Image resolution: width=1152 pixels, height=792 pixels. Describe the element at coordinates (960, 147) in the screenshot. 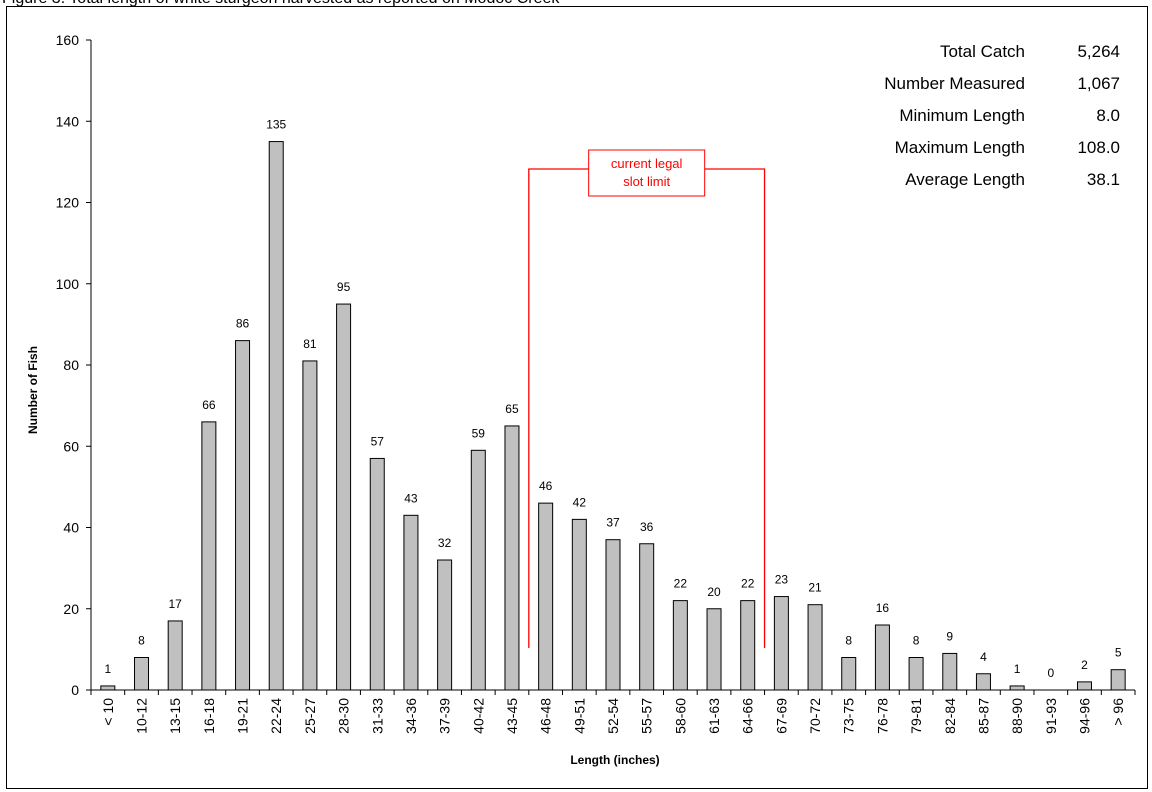

I see `stat-label: Maximum Length` at that location.